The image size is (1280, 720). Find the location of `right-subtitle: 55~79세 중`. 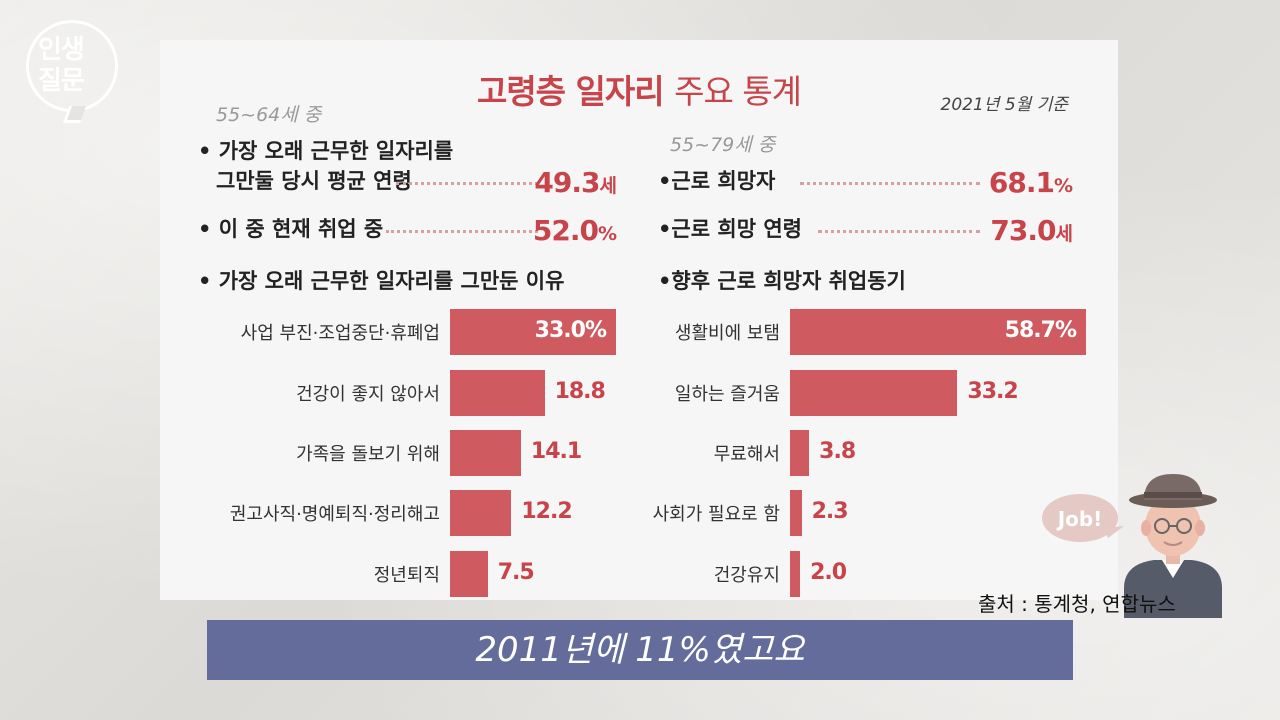

right-subtitle: 55~79세 중 is located at coordinates (723, 145).